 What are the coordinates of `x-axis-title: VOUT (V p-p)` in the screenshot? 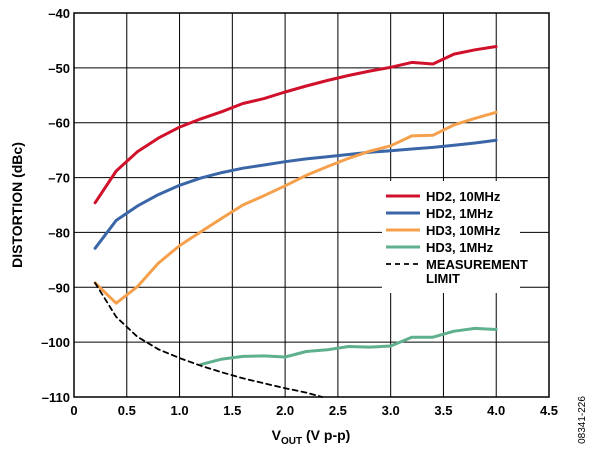 It's located at (311, 437).